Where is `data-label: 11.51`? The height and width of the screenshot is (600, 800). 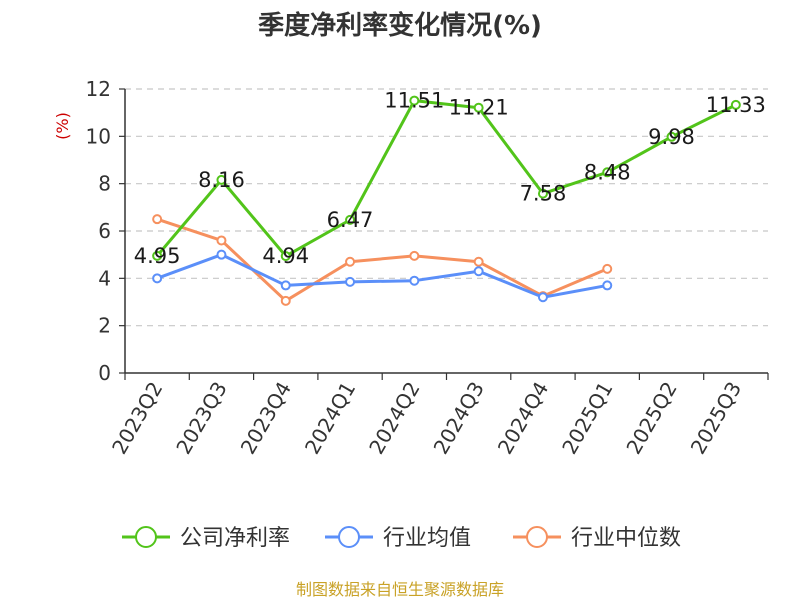
data-label: 11.51 is located at coordinates (414, 101).